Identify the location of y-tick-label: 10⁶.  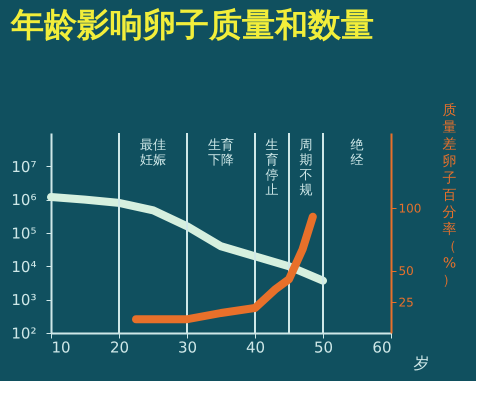
(23, 200).